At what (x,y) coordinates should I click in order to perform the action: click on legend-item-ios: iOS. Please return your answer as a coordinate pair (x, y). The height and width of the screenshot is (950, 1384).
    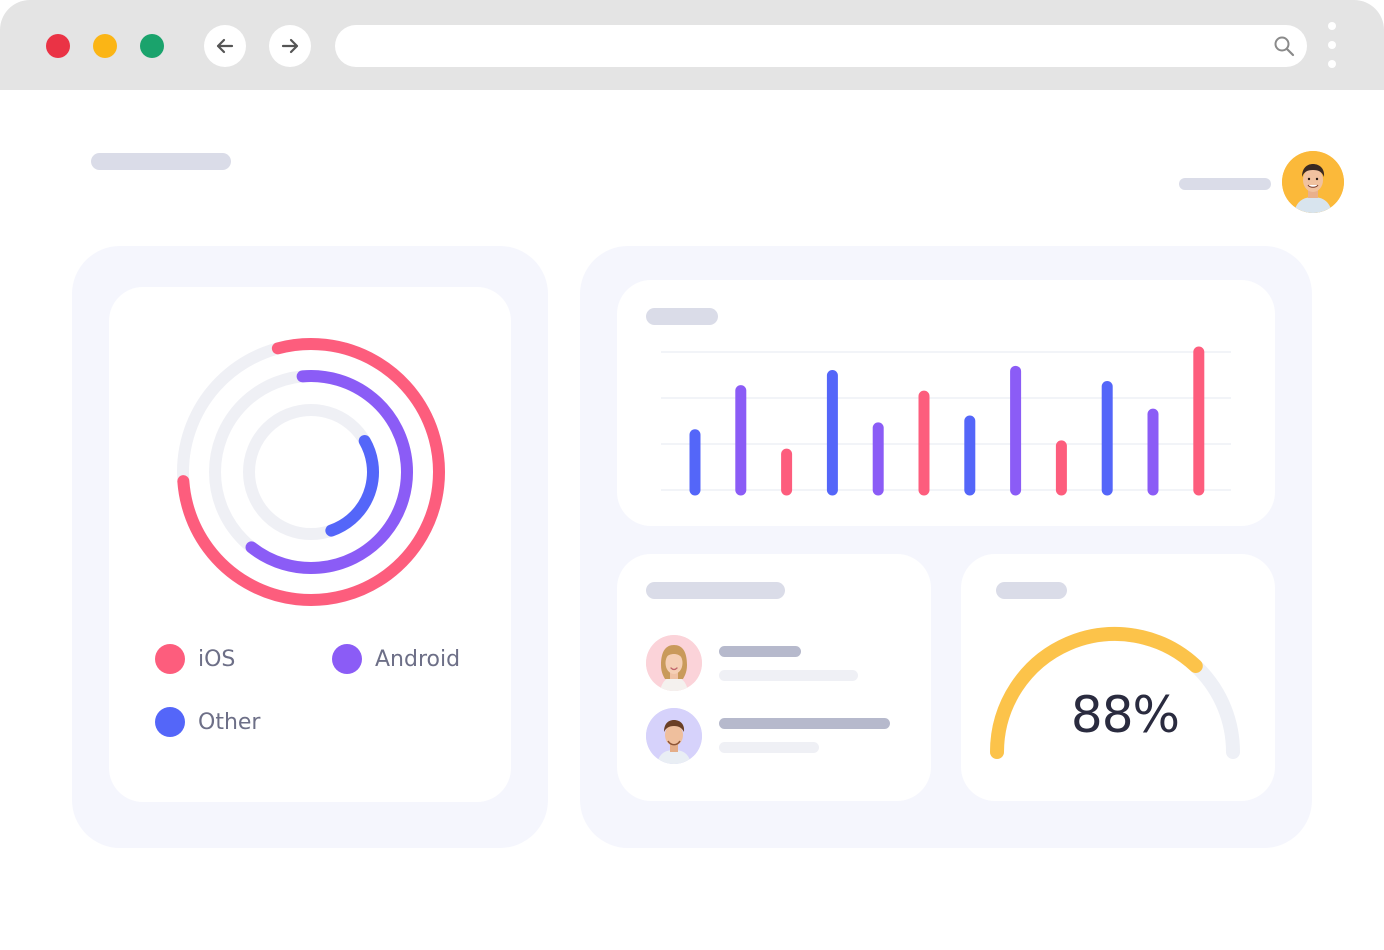
    Looking at the image, I should click on (195, 659).